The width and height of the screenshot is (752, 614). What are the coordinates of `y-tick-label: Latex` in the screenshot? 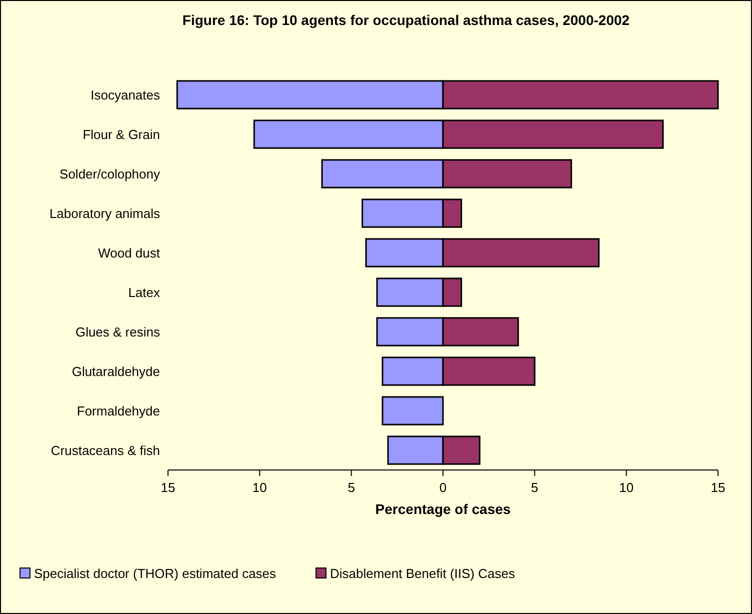 It's located at (144, 292).